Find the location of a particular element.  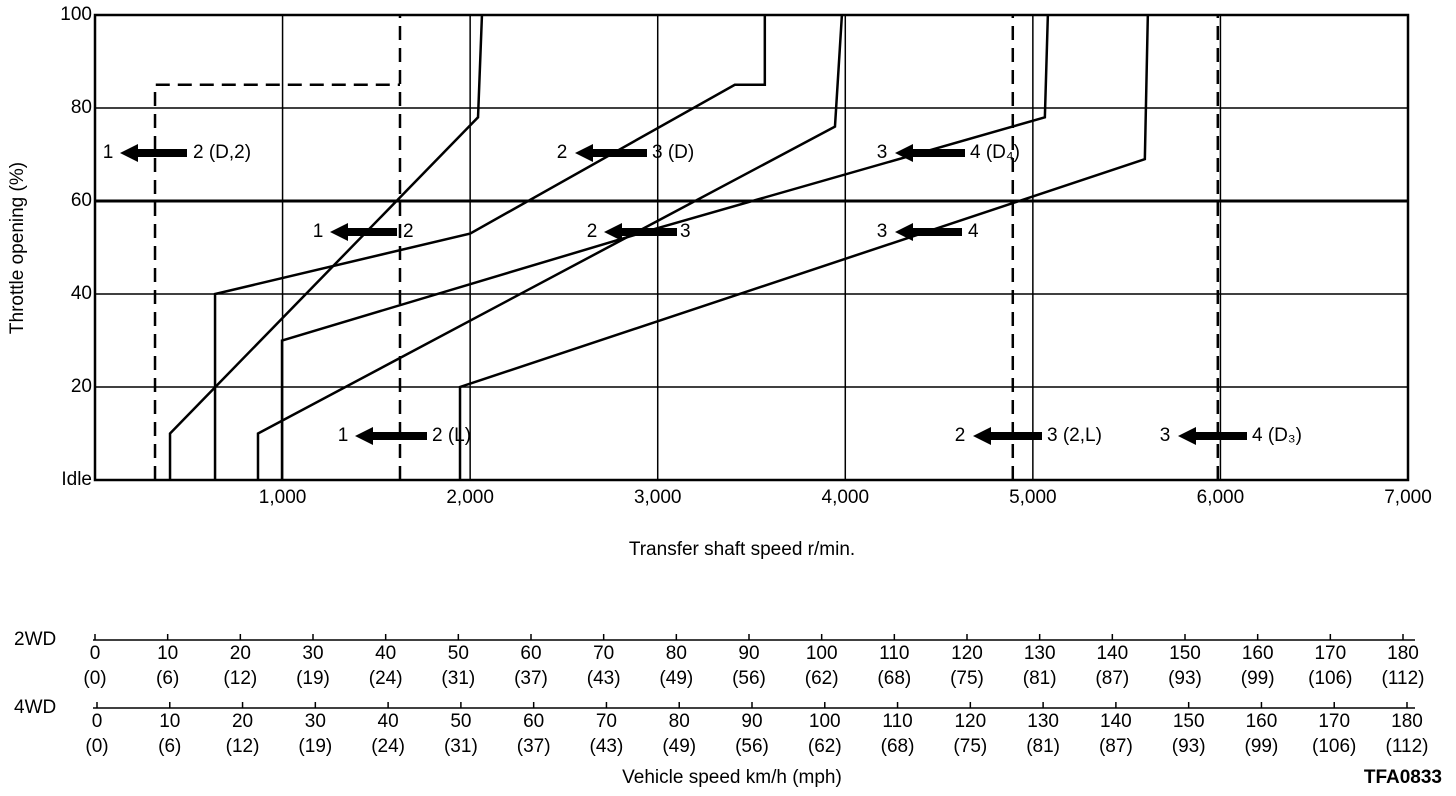

shift-to: 2 (L) is located at coordinates (451, 435).